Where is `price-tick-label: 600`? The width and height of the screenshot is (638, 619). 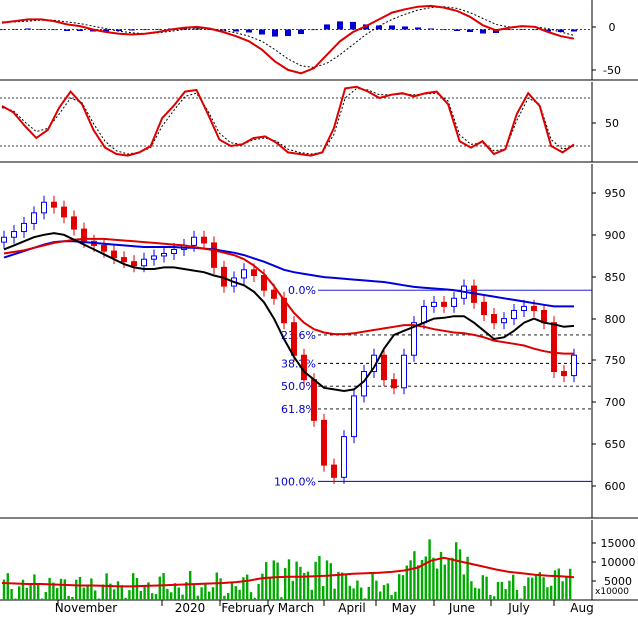
price-tick-label: 600 is located at coordinates (615, 486).